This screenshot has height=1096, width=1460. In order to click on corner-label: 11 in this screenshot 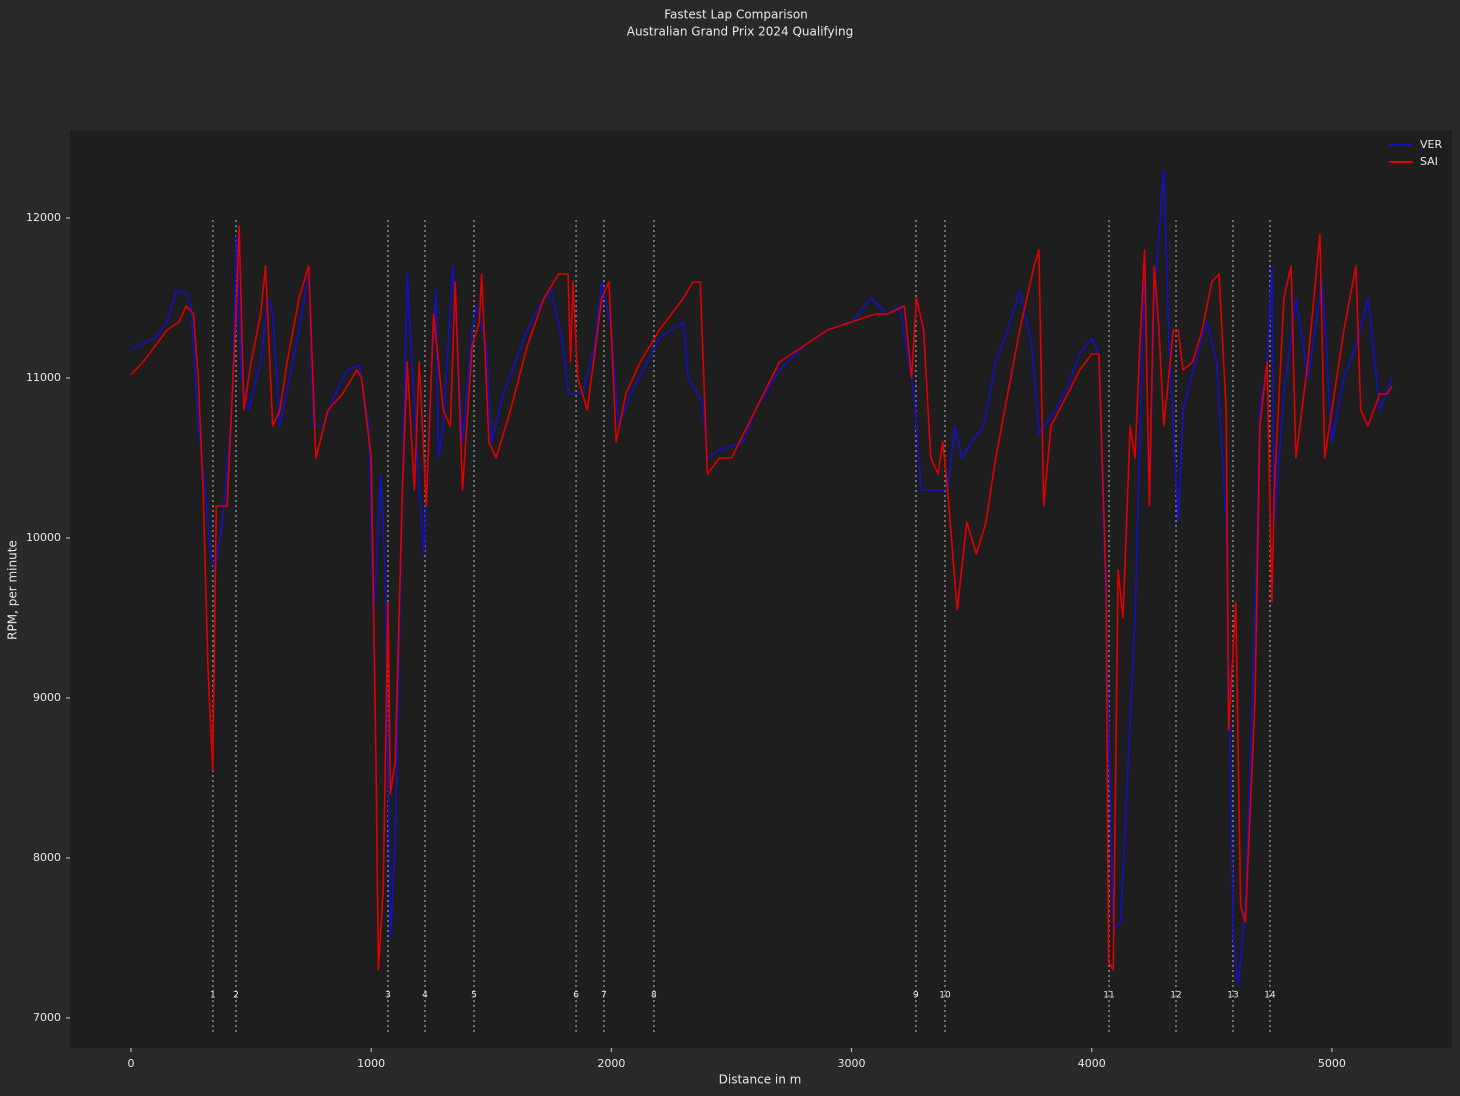, I will do `click(1108, 996)`.